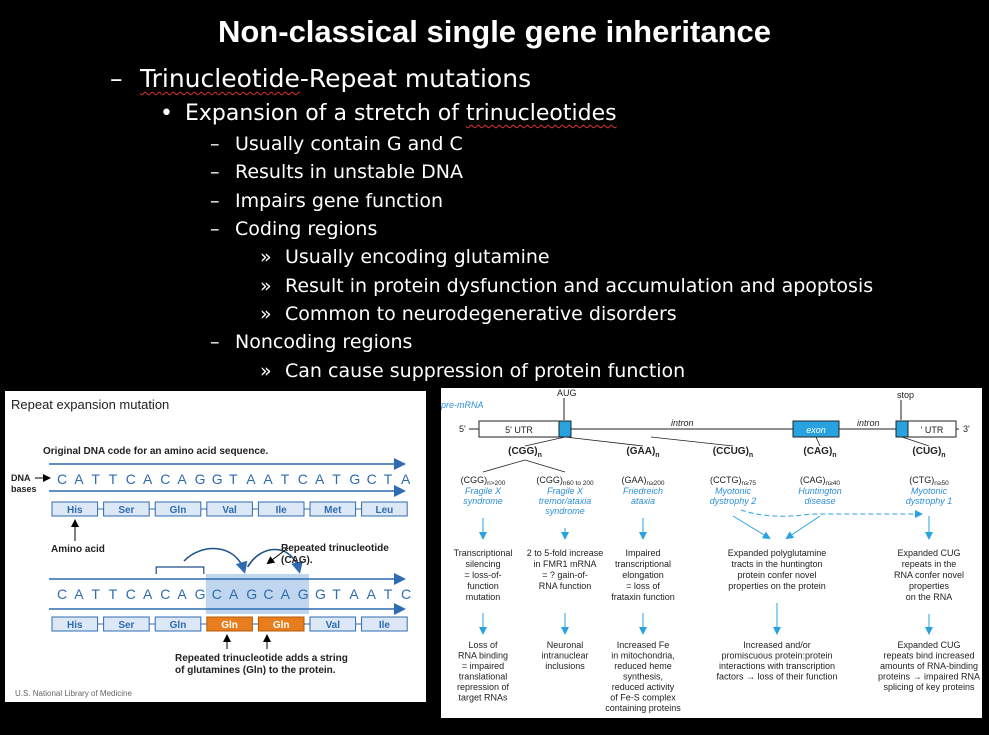 This screenshot has height=735, width=989. Describe the element at coordinates (643, 698) in the screenshot. I see `outcome-text: of Fe-S complex` at that location.